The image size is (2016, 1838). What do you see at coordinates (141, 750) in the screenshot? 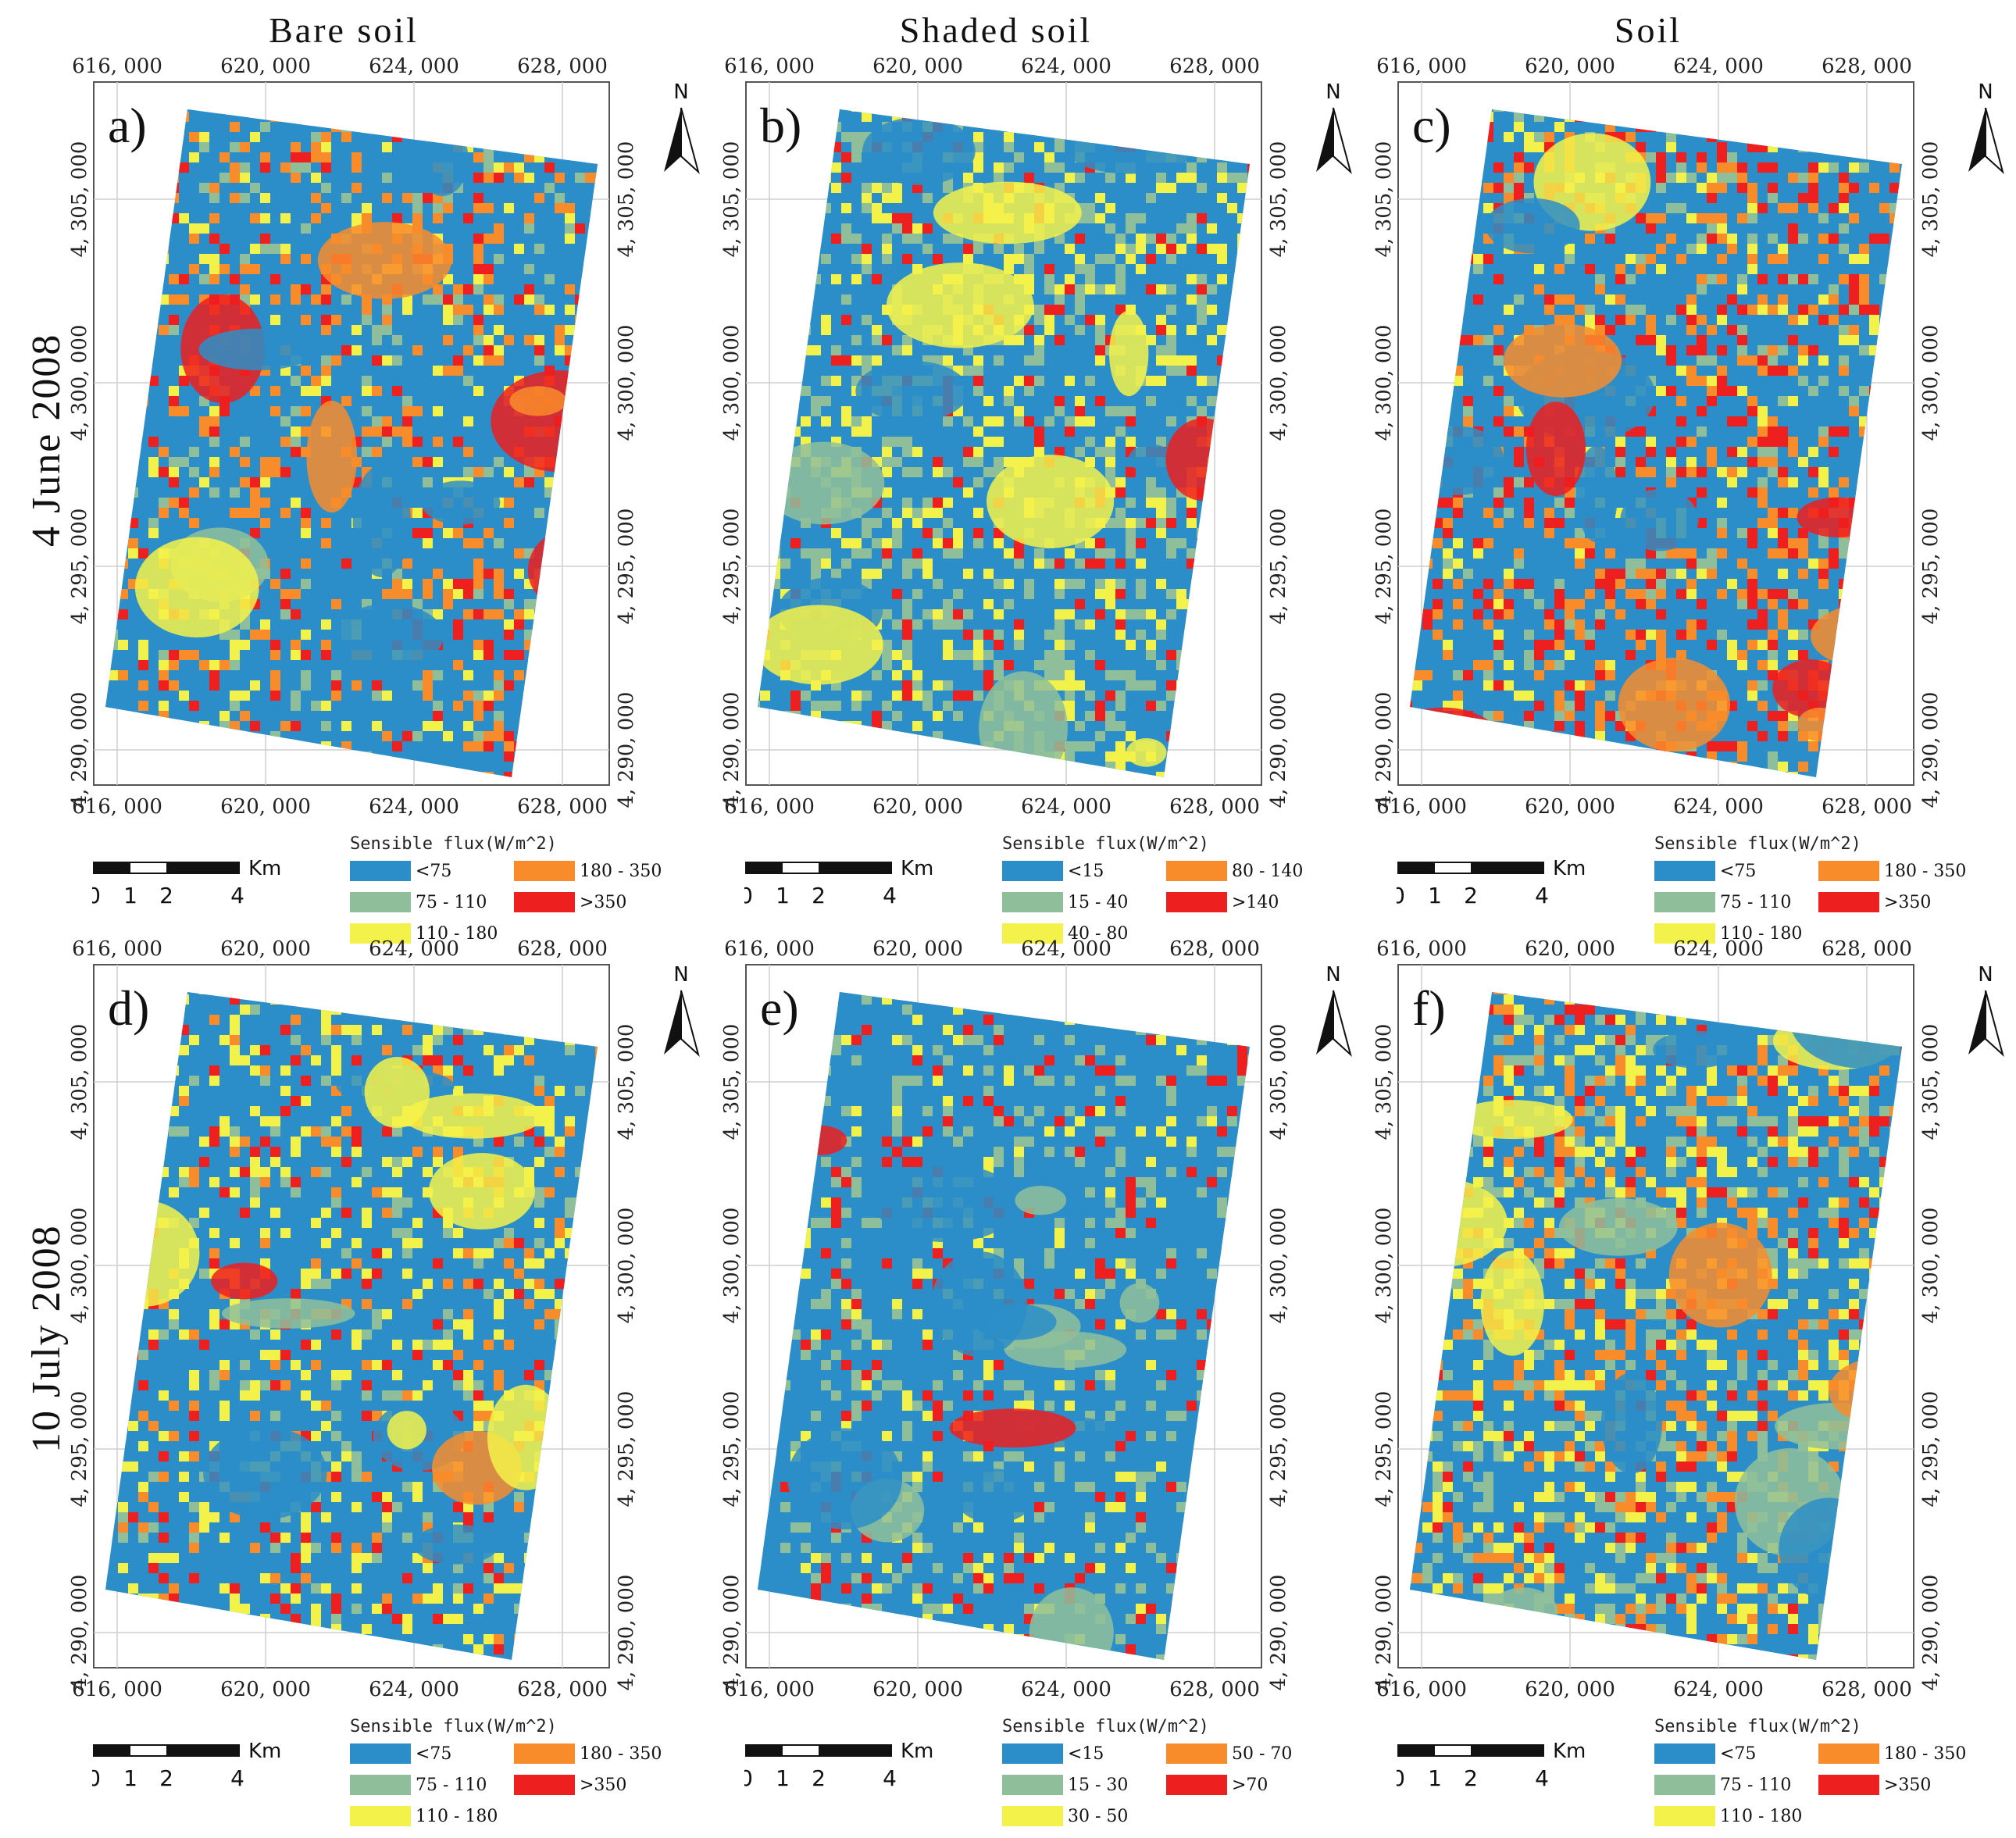
I see `raster-patch` at bounding box center [141, 750].